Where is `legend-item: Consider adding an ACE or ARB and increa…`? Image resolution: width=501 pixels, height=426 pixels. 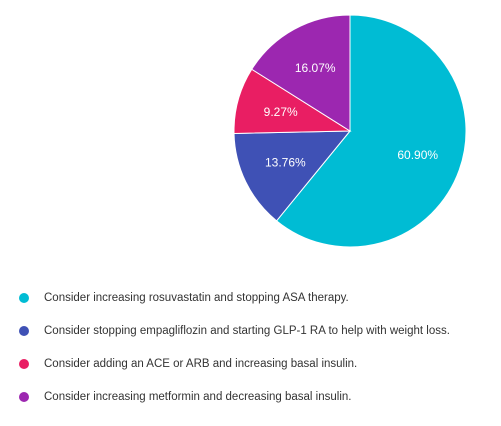 legend-item: Consider adding an ACE or ARB and increa… is located at coordinates (188, 364).